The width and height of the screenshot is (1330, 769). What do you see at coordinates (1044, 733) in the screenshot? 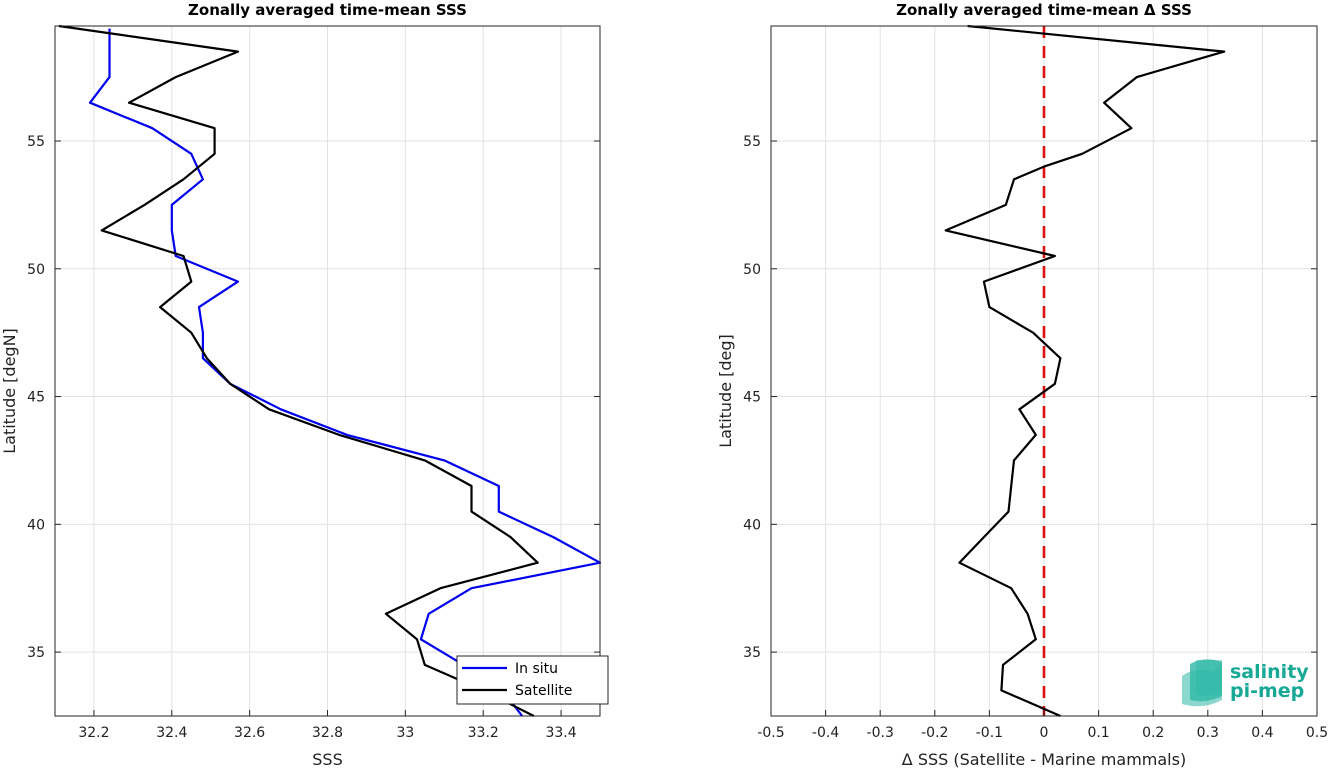
I see `right-xtick-label: 0` at bounding box center [1044, 733].